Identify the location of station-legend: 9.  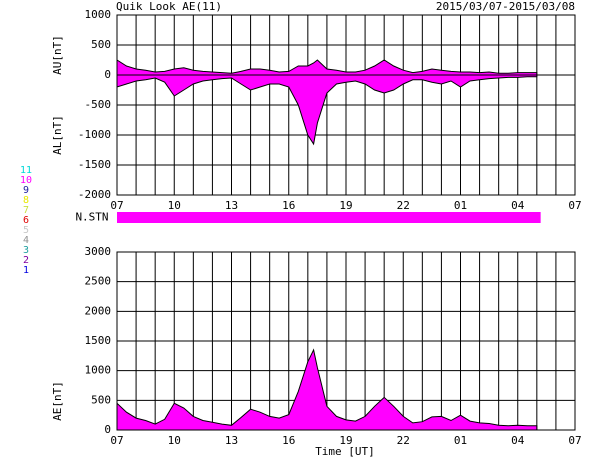
(26, 190).